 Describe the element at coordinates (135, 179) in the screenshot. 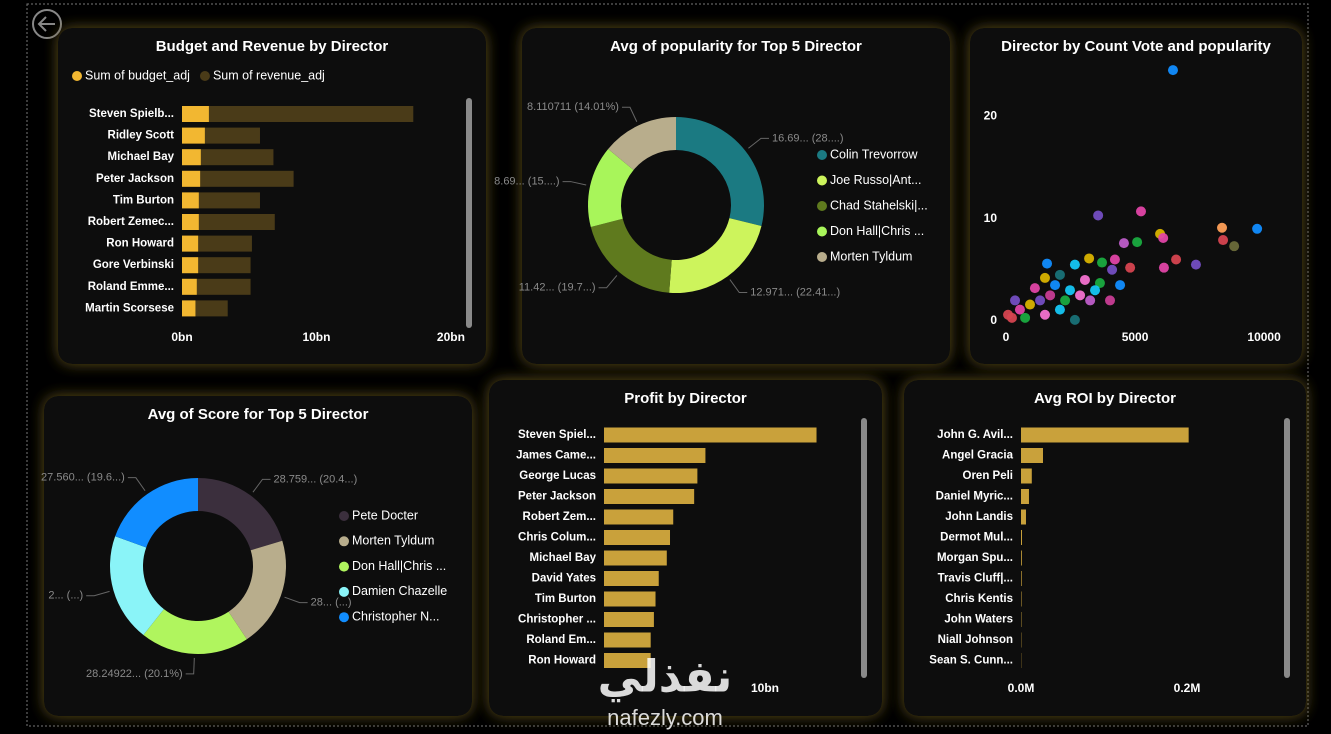

I see `y-tick-label: Peter Jackson` at that location.